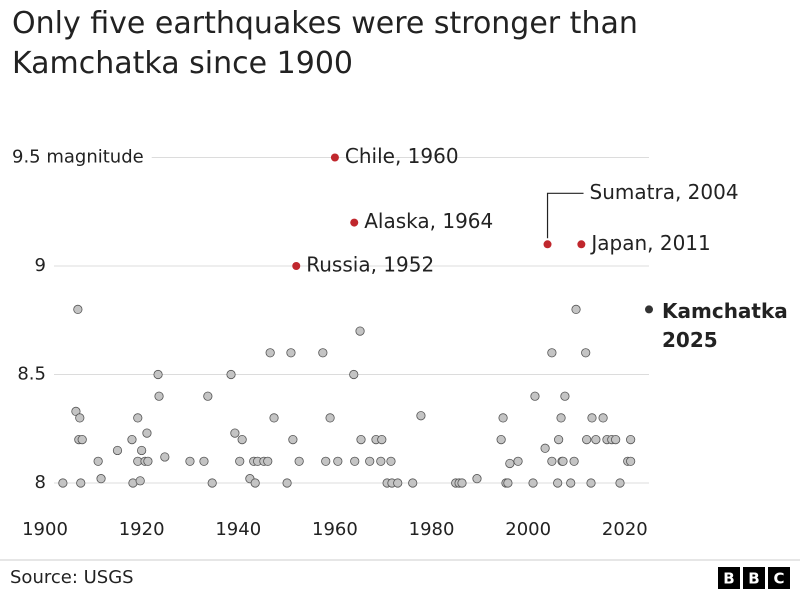 Image resolution: width=800 pixels, height=597 pixels. I want to click on annotation: Japan, 2011, so click(649, 243).